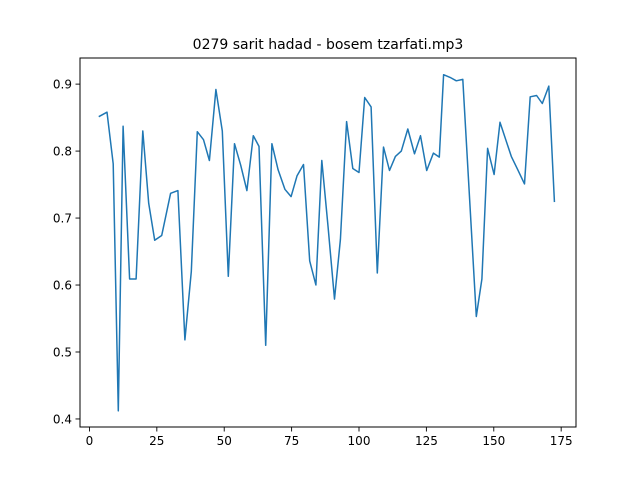 The width and height of the screenshot is (640, 480). What do you see at coordinates (62, 286) in the screenshot?
I see `y-tick-label: 0.6` at bounding box center [62, 286].